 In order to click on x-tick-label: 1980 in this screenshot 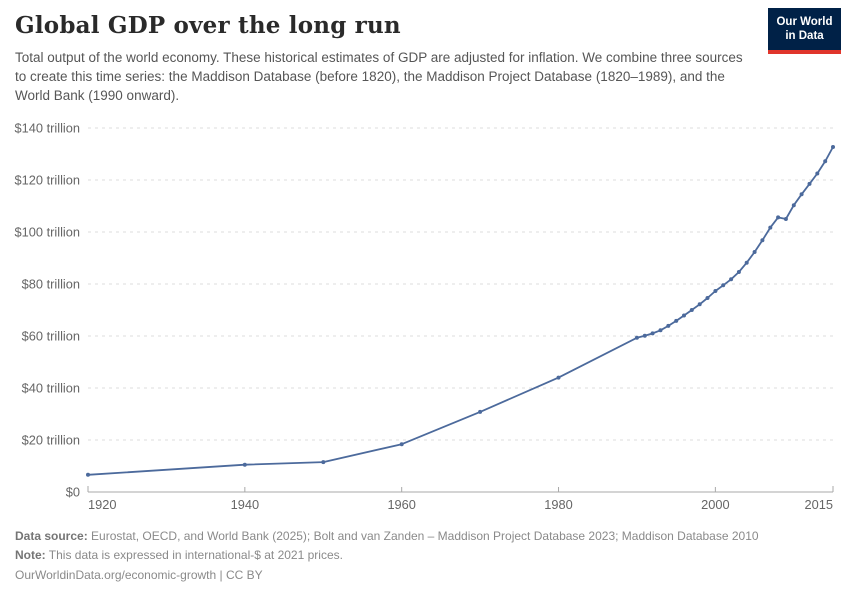, I will do `click(558, 504)`.